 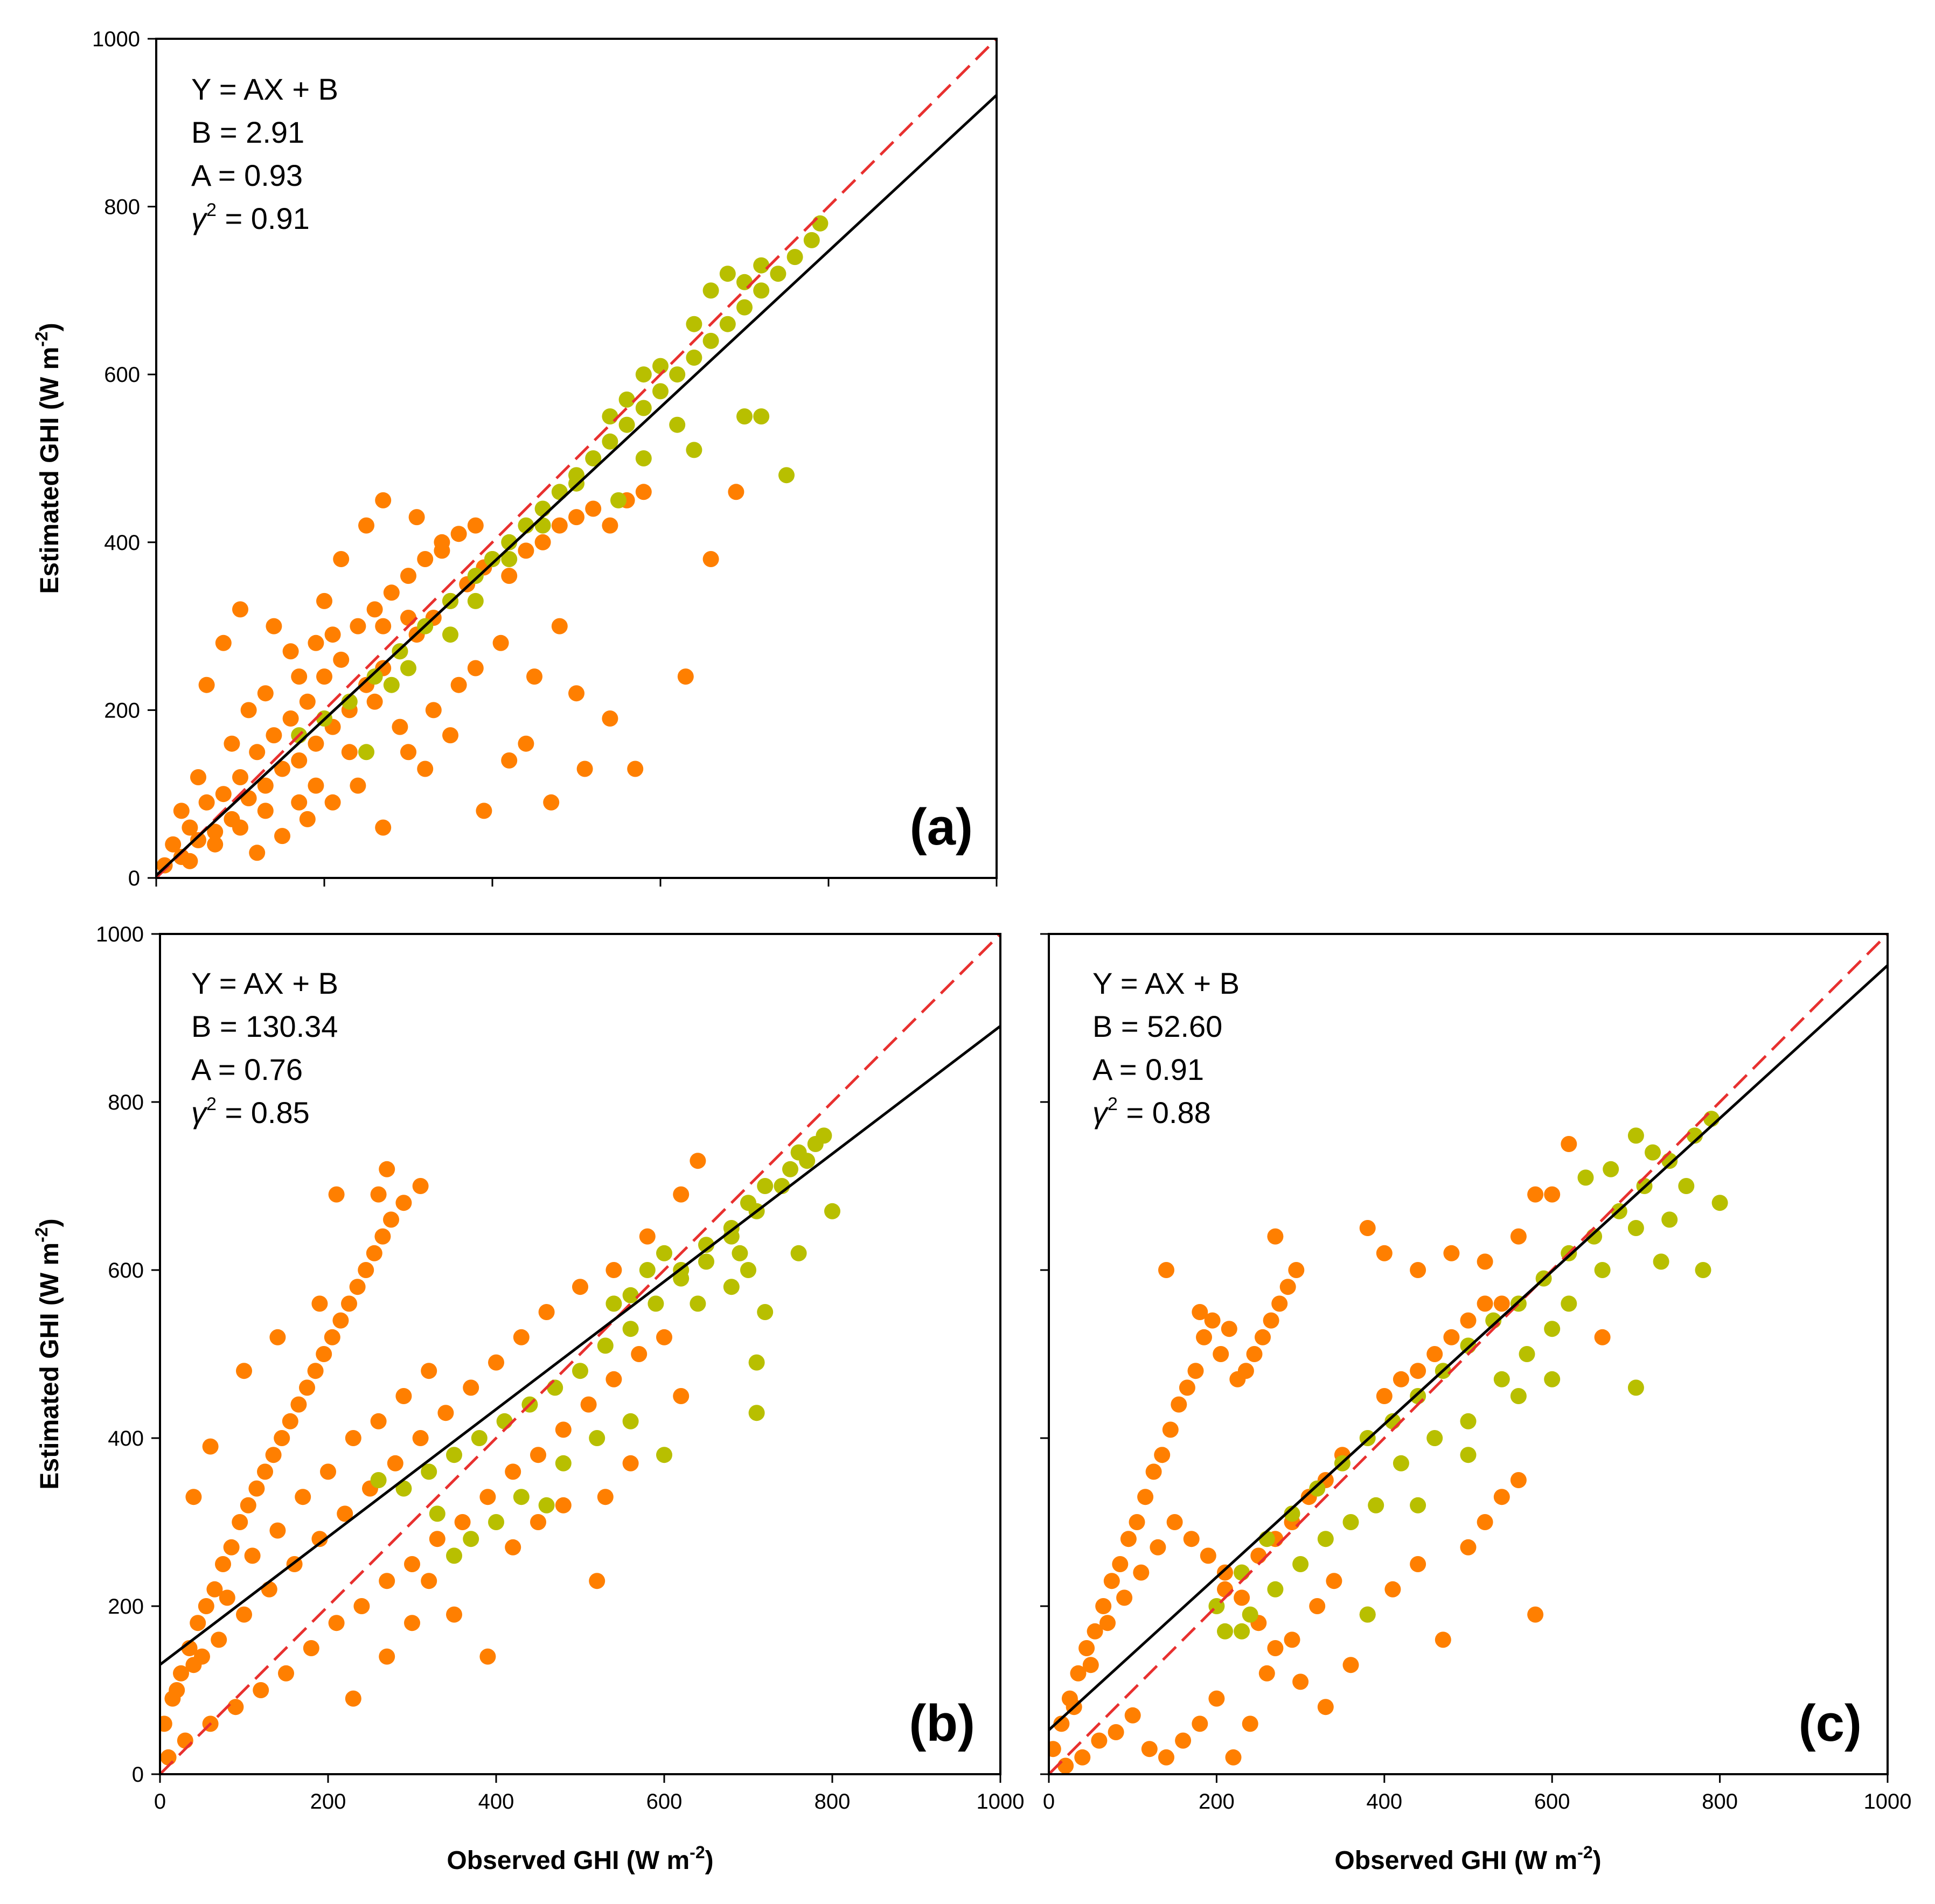 I want to click on stat-r-squared: γ2 = 0.88, so click(x=1151, y=1112).